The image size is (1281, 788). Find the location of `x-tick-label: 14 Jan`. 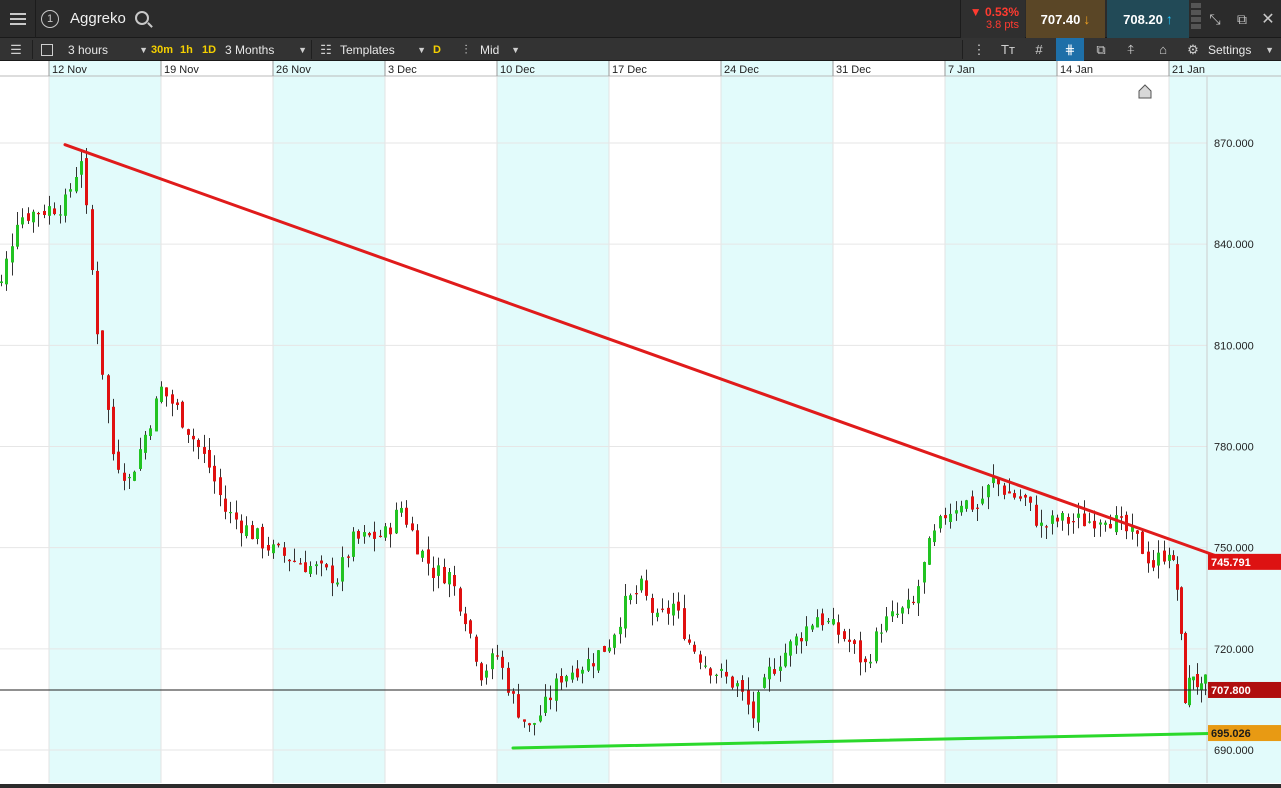

x-tick-label: 14 Jan is located at coordinates (1076, 70).